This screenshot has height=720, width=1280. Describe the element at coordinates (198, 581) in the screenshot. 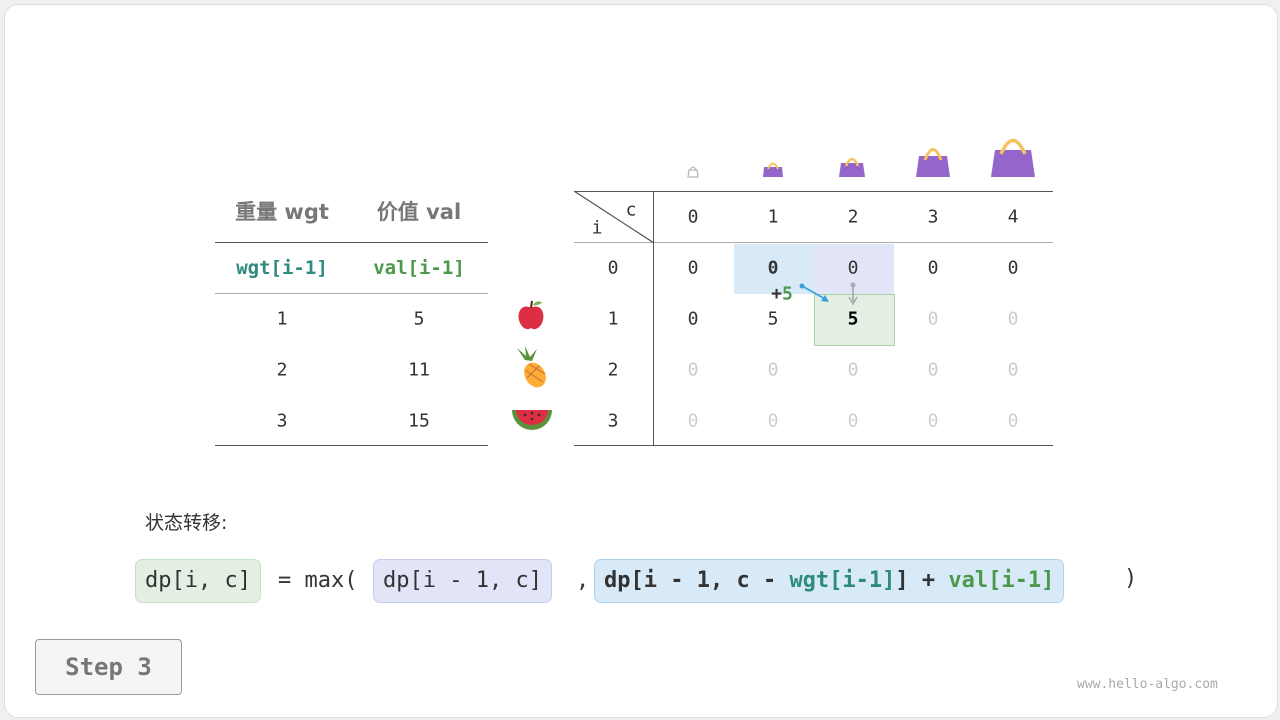

I see `formula-lhs: dp[i, c]` at that location.